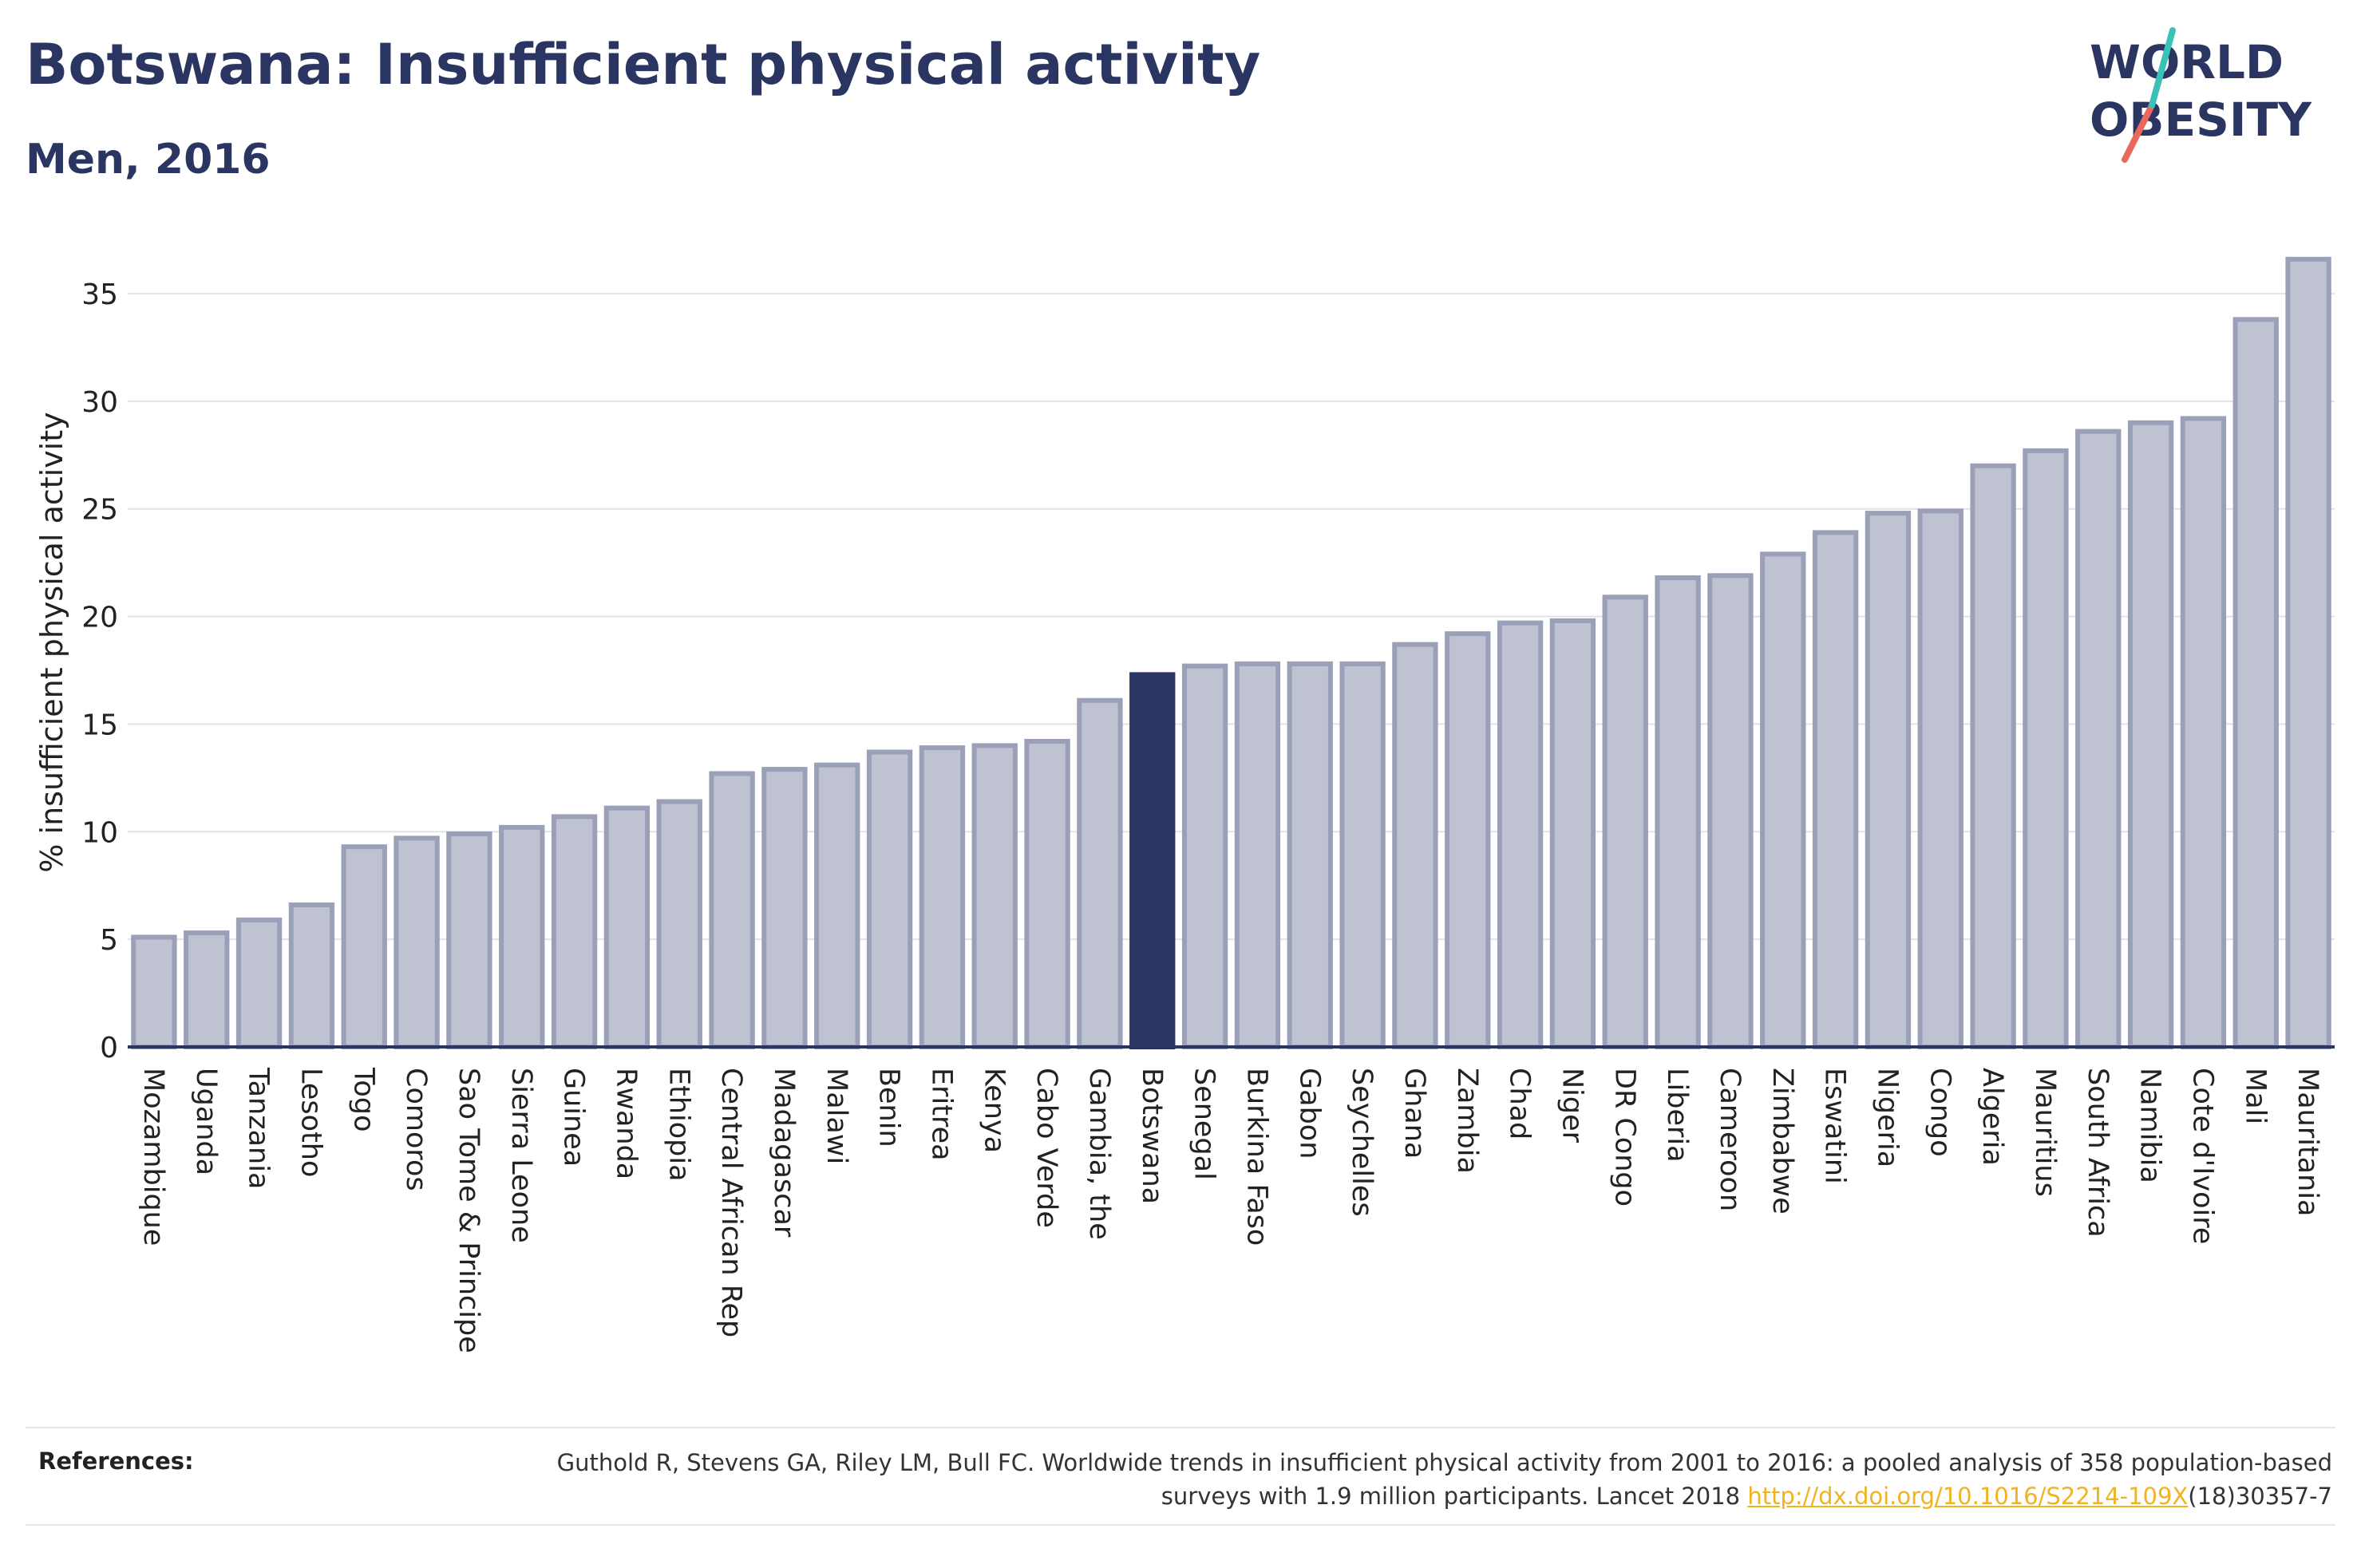 The height and width of the screenshot is (1568, 2361). Describe the element at coordinates (1968, 1496) in the screenshot. I see `references-doi-link: http://dx.doi.org/10.1016/S2214-109X` at that location.